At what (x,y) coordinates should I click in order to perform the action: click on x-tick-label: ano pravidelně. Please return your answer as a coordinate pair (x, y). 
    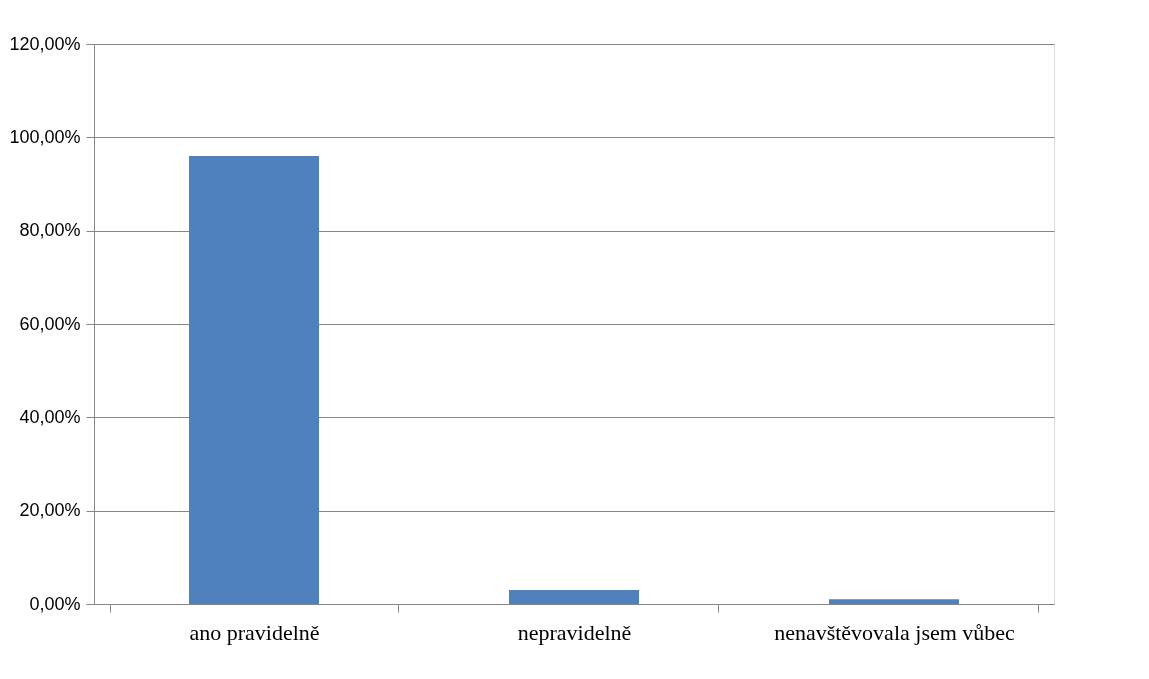
    Looking at the image, I should click on (254, 632).